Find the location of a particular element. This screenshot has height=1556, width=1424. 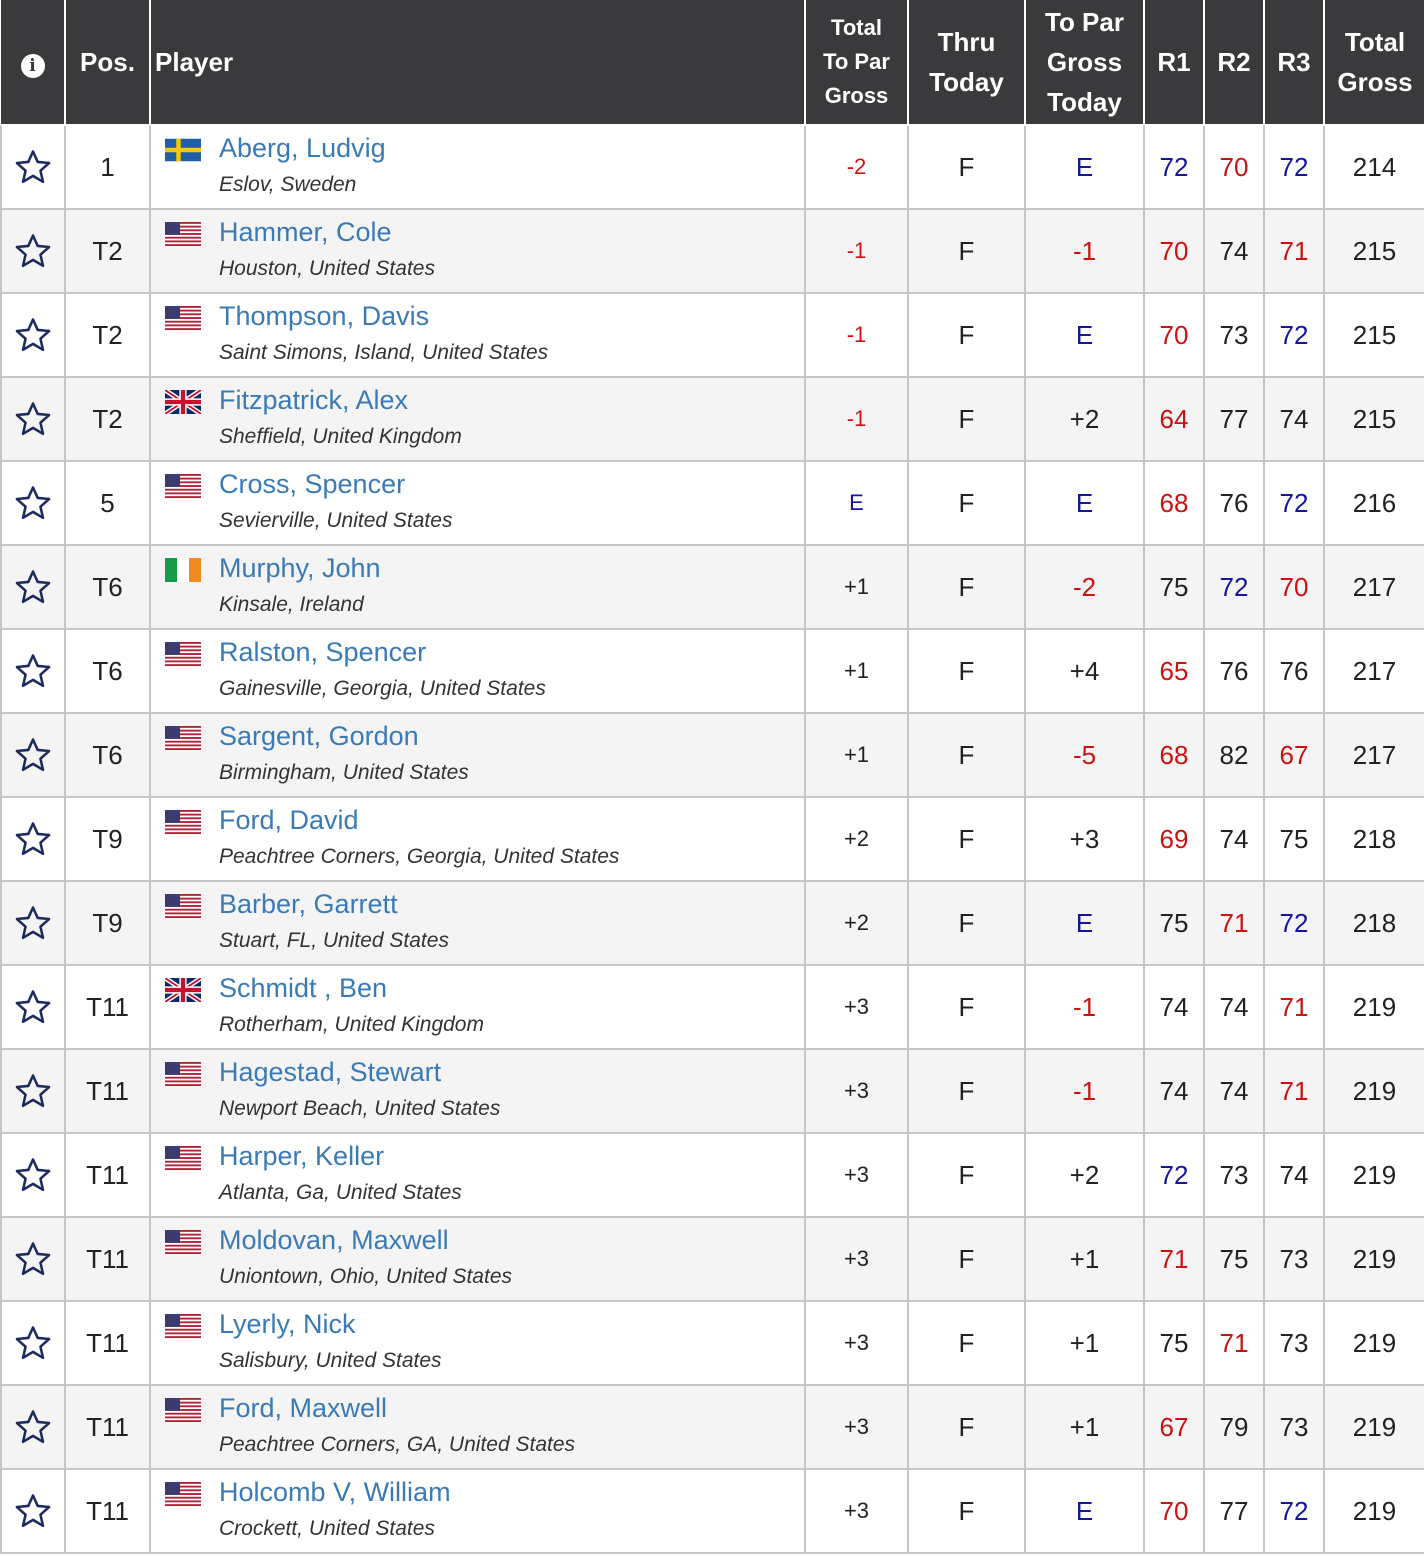

player-name-link: Fitzpatrick, Alex is located at coordinates (314, 400).